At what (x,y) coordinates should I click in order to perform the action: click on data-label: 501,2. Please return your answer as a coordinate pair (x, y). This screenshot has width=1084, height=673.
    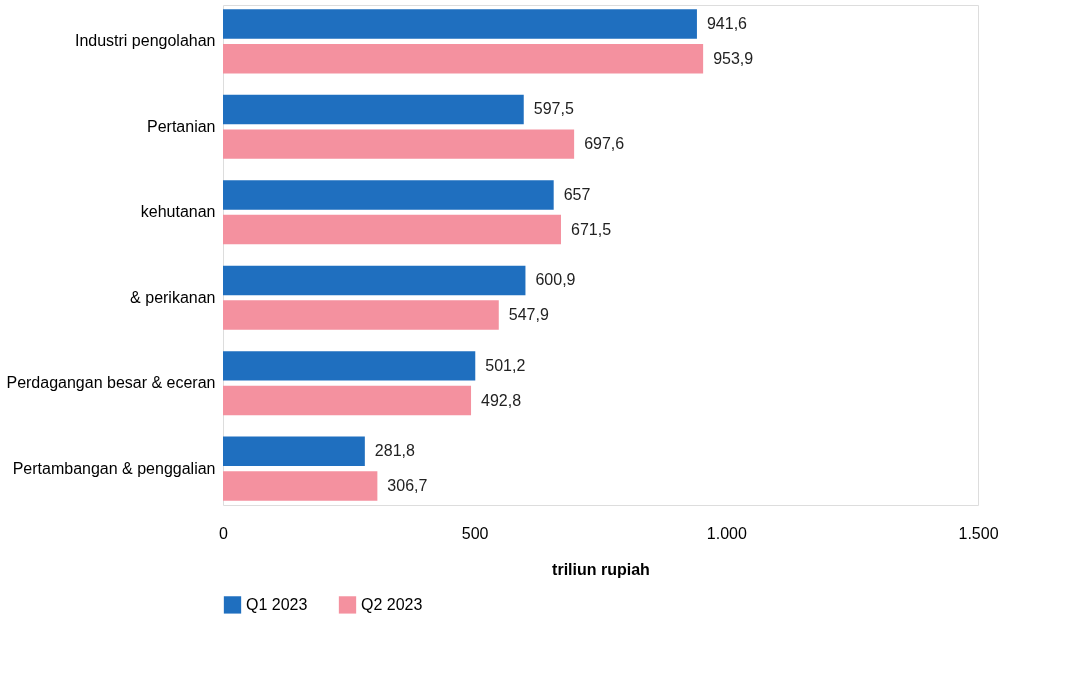
    Looking at the image, I should click on (505, 365).